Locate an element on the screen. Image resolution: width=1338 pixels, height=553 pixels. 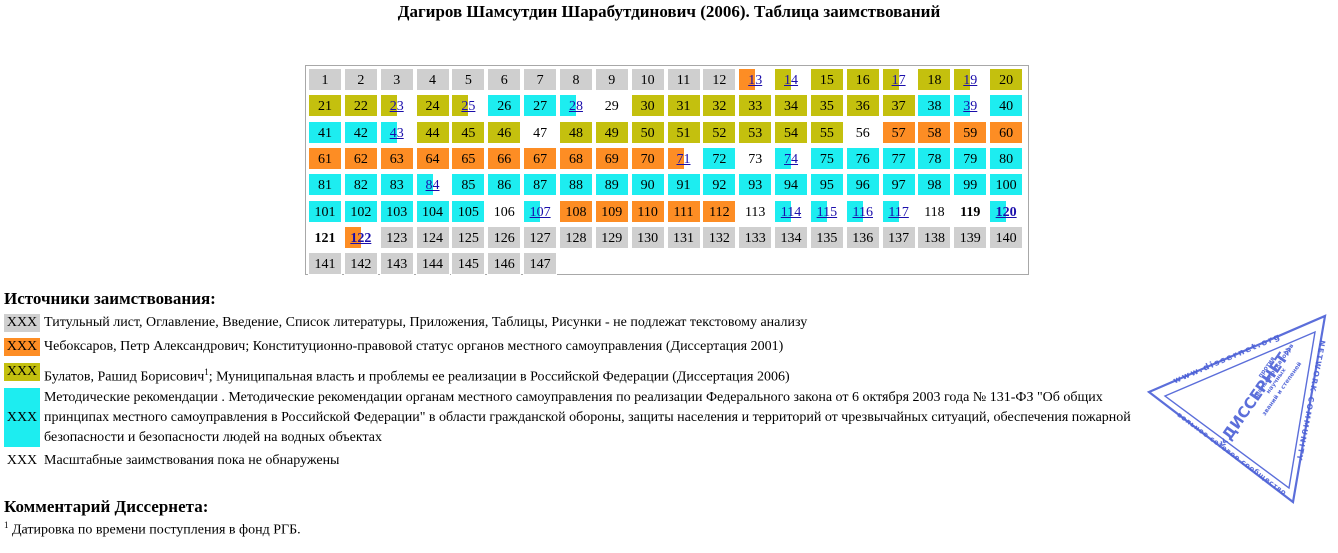
page-cell-54: 54 is located at coordinates (791, 132).